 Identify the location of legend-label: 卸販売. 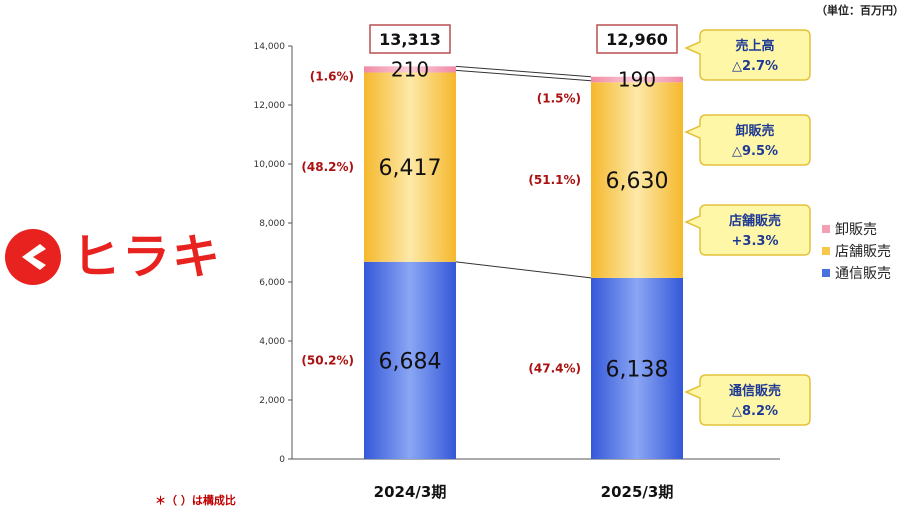
(856, 230).